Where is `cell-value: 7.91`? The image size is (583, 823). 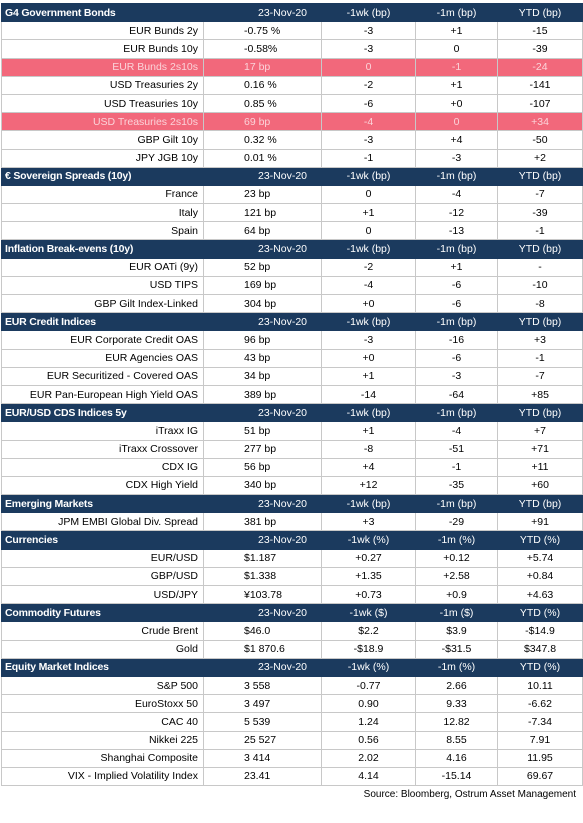
cell-value: 7.91 is located at coordinates (540, 740).